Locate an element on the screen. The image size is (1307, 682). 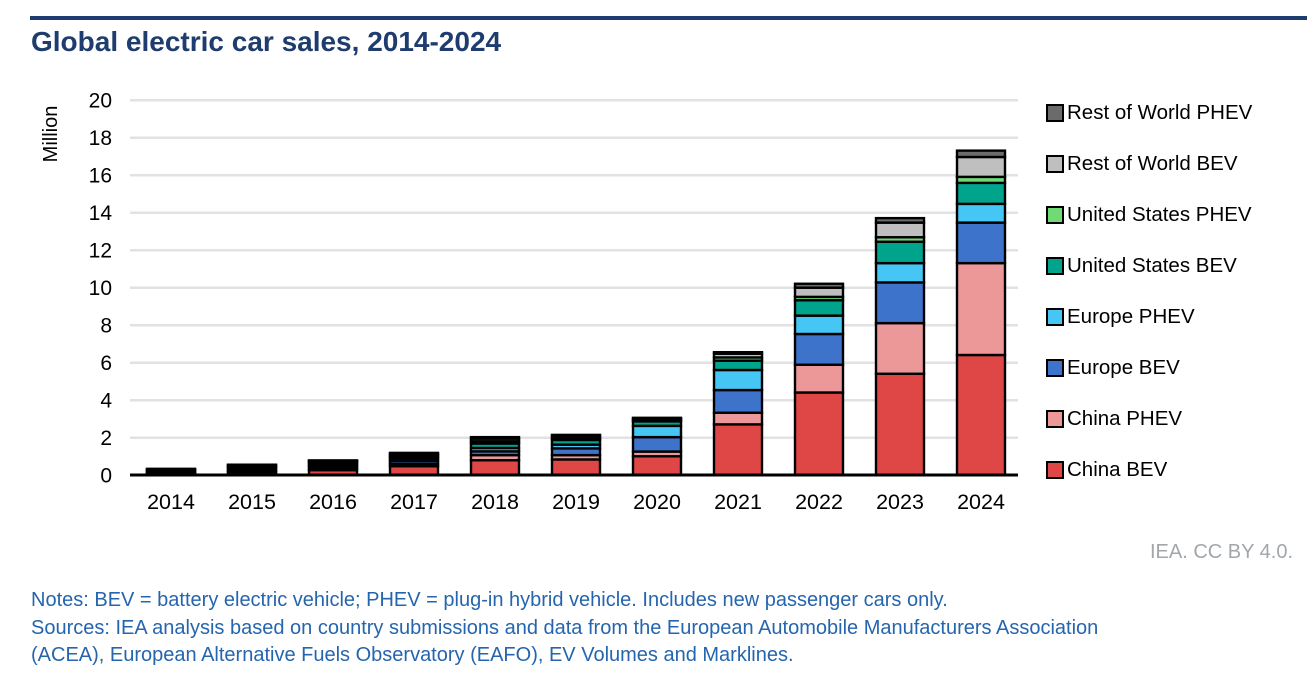
bar-2022 is located at coordinates (819, 379).